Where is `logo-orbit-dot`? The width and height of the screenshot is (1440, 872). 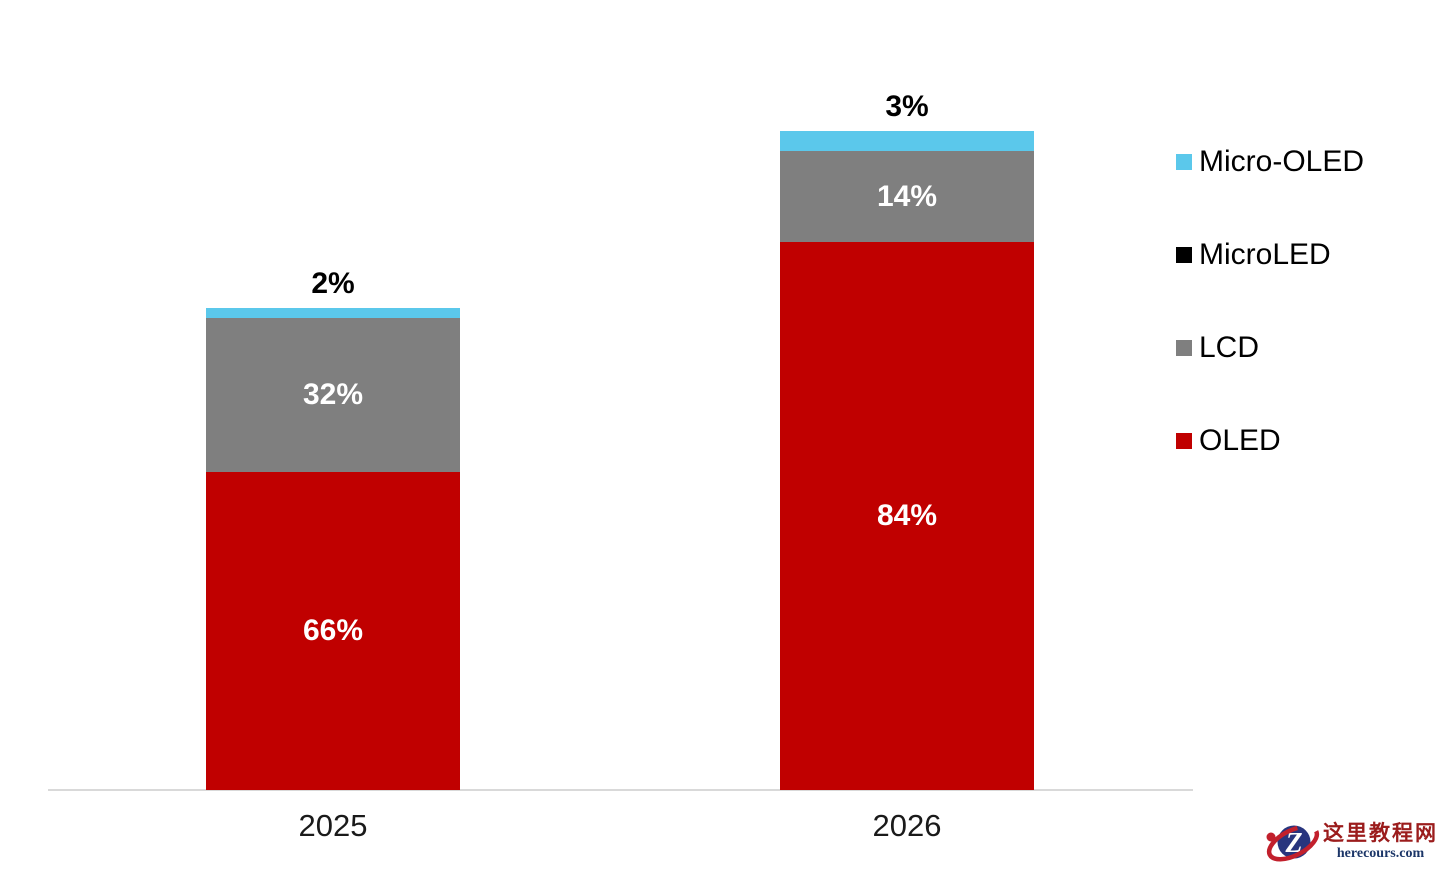
logo-orbit-dot is located at coordinates (1271, 837).